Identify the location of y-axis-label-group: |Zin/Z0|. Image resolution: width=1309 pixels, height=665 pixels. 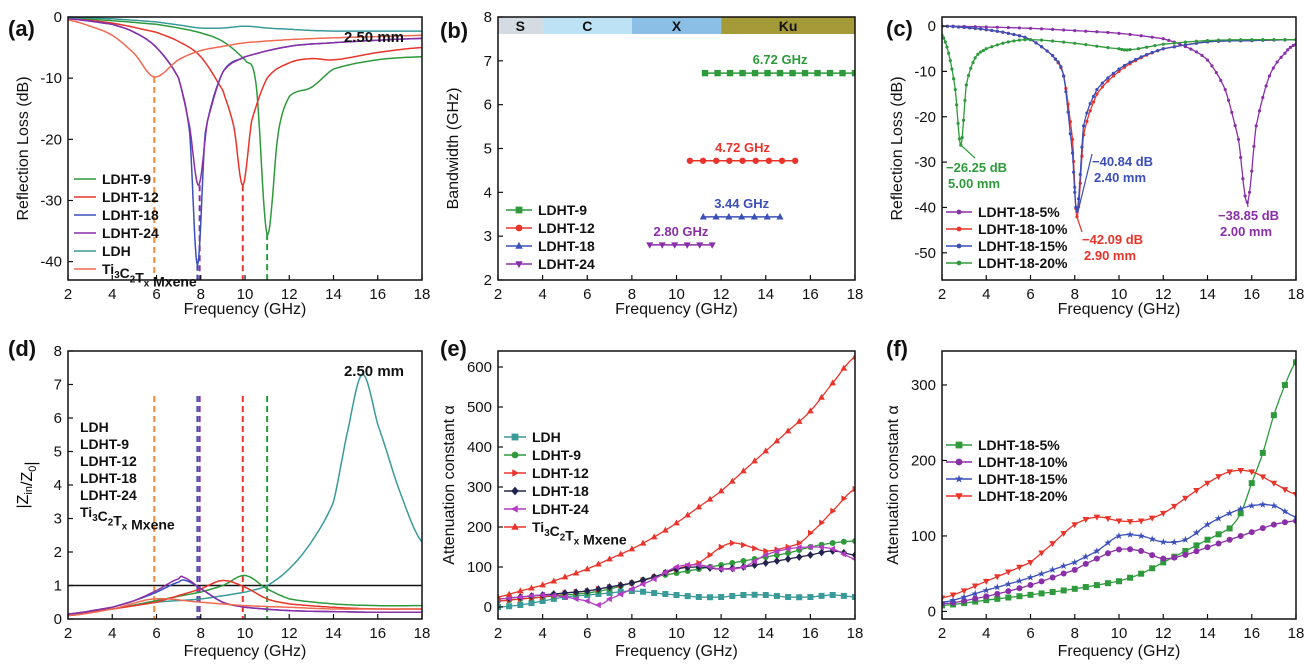
(27, 485).